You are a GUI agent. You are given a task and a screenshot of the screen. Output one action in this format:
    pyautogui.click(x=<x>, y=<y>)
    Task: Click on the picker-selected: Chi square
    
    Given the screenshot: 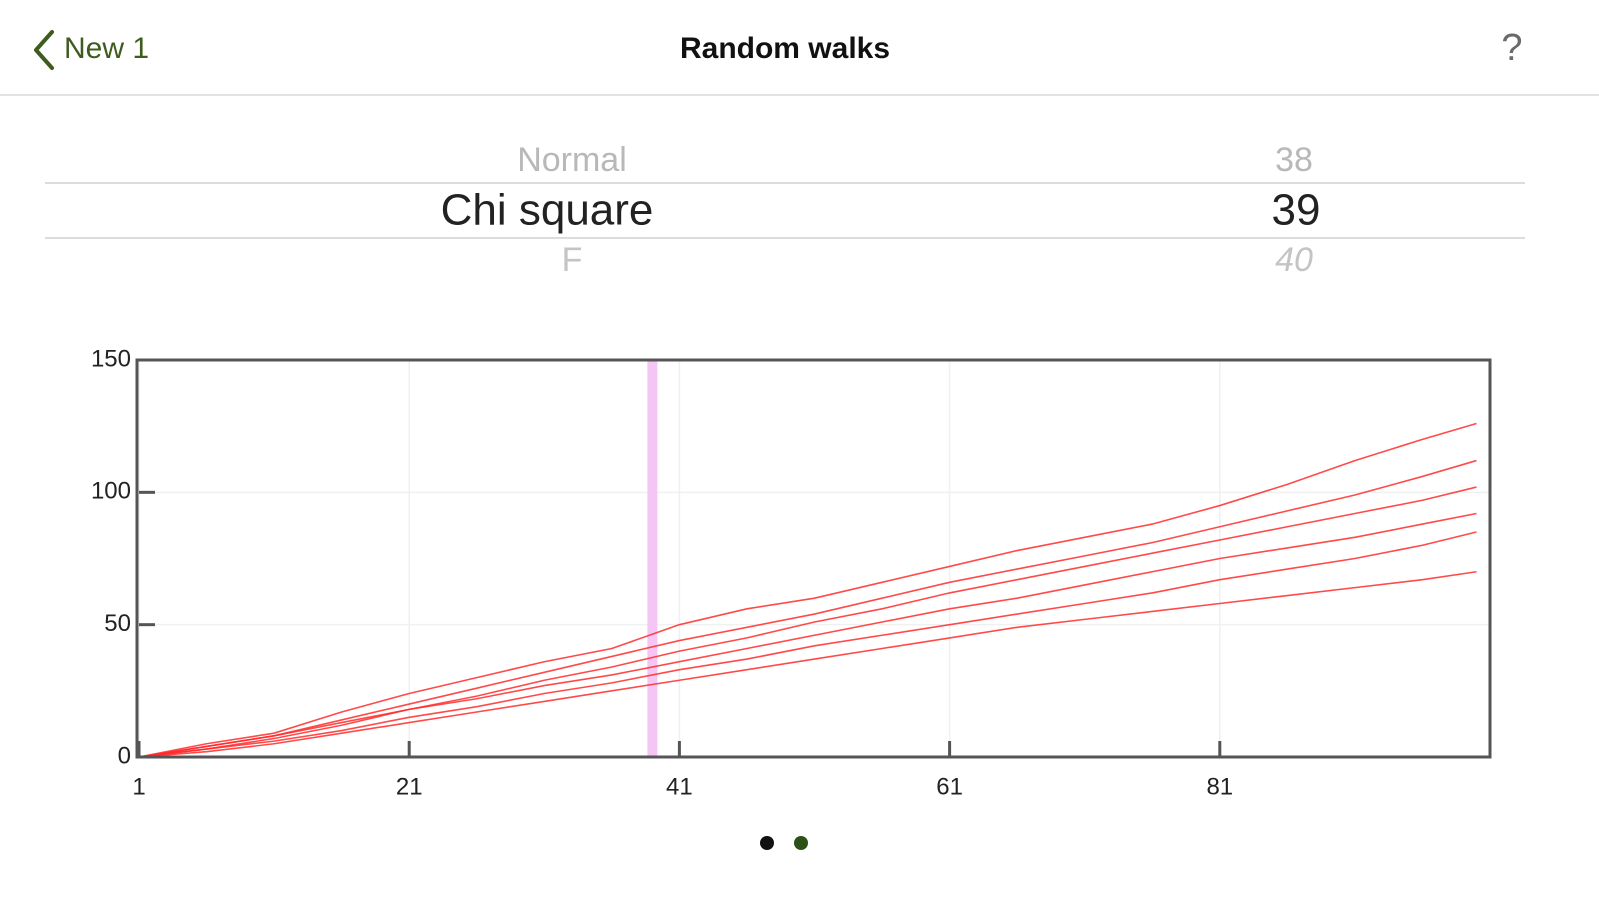 What is the action you would take?
    pyautogui.click(x=547, y=210)
    